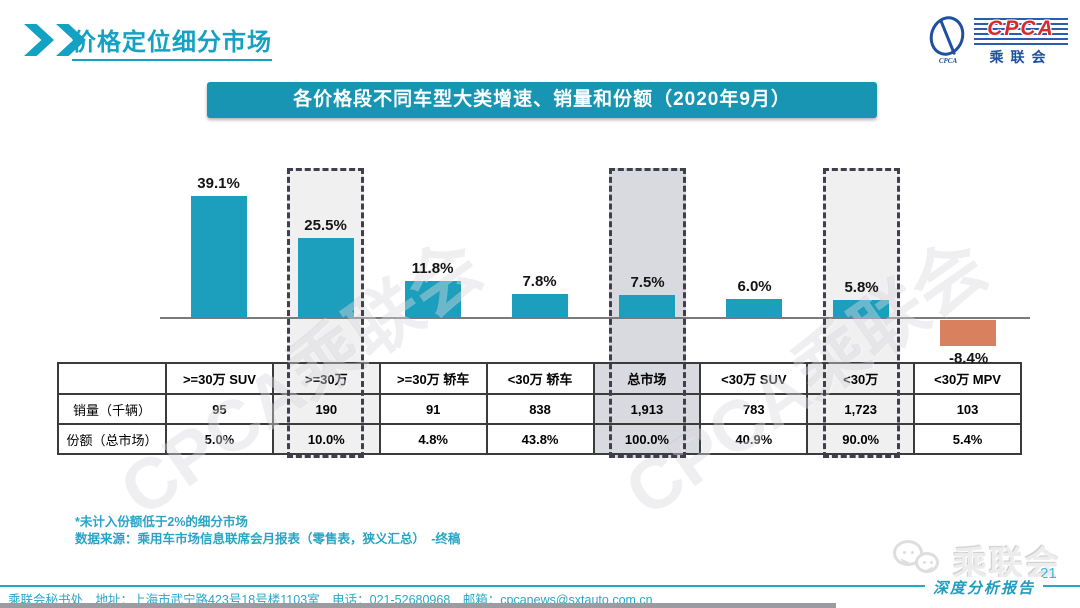 The image size is (1080, 608). Describe the element at coordinates (542, 100) in the screenshot. I see `chart-title-banner: 各价格段不同车型大类增速、销量和份额（2020年9月）` at that location.